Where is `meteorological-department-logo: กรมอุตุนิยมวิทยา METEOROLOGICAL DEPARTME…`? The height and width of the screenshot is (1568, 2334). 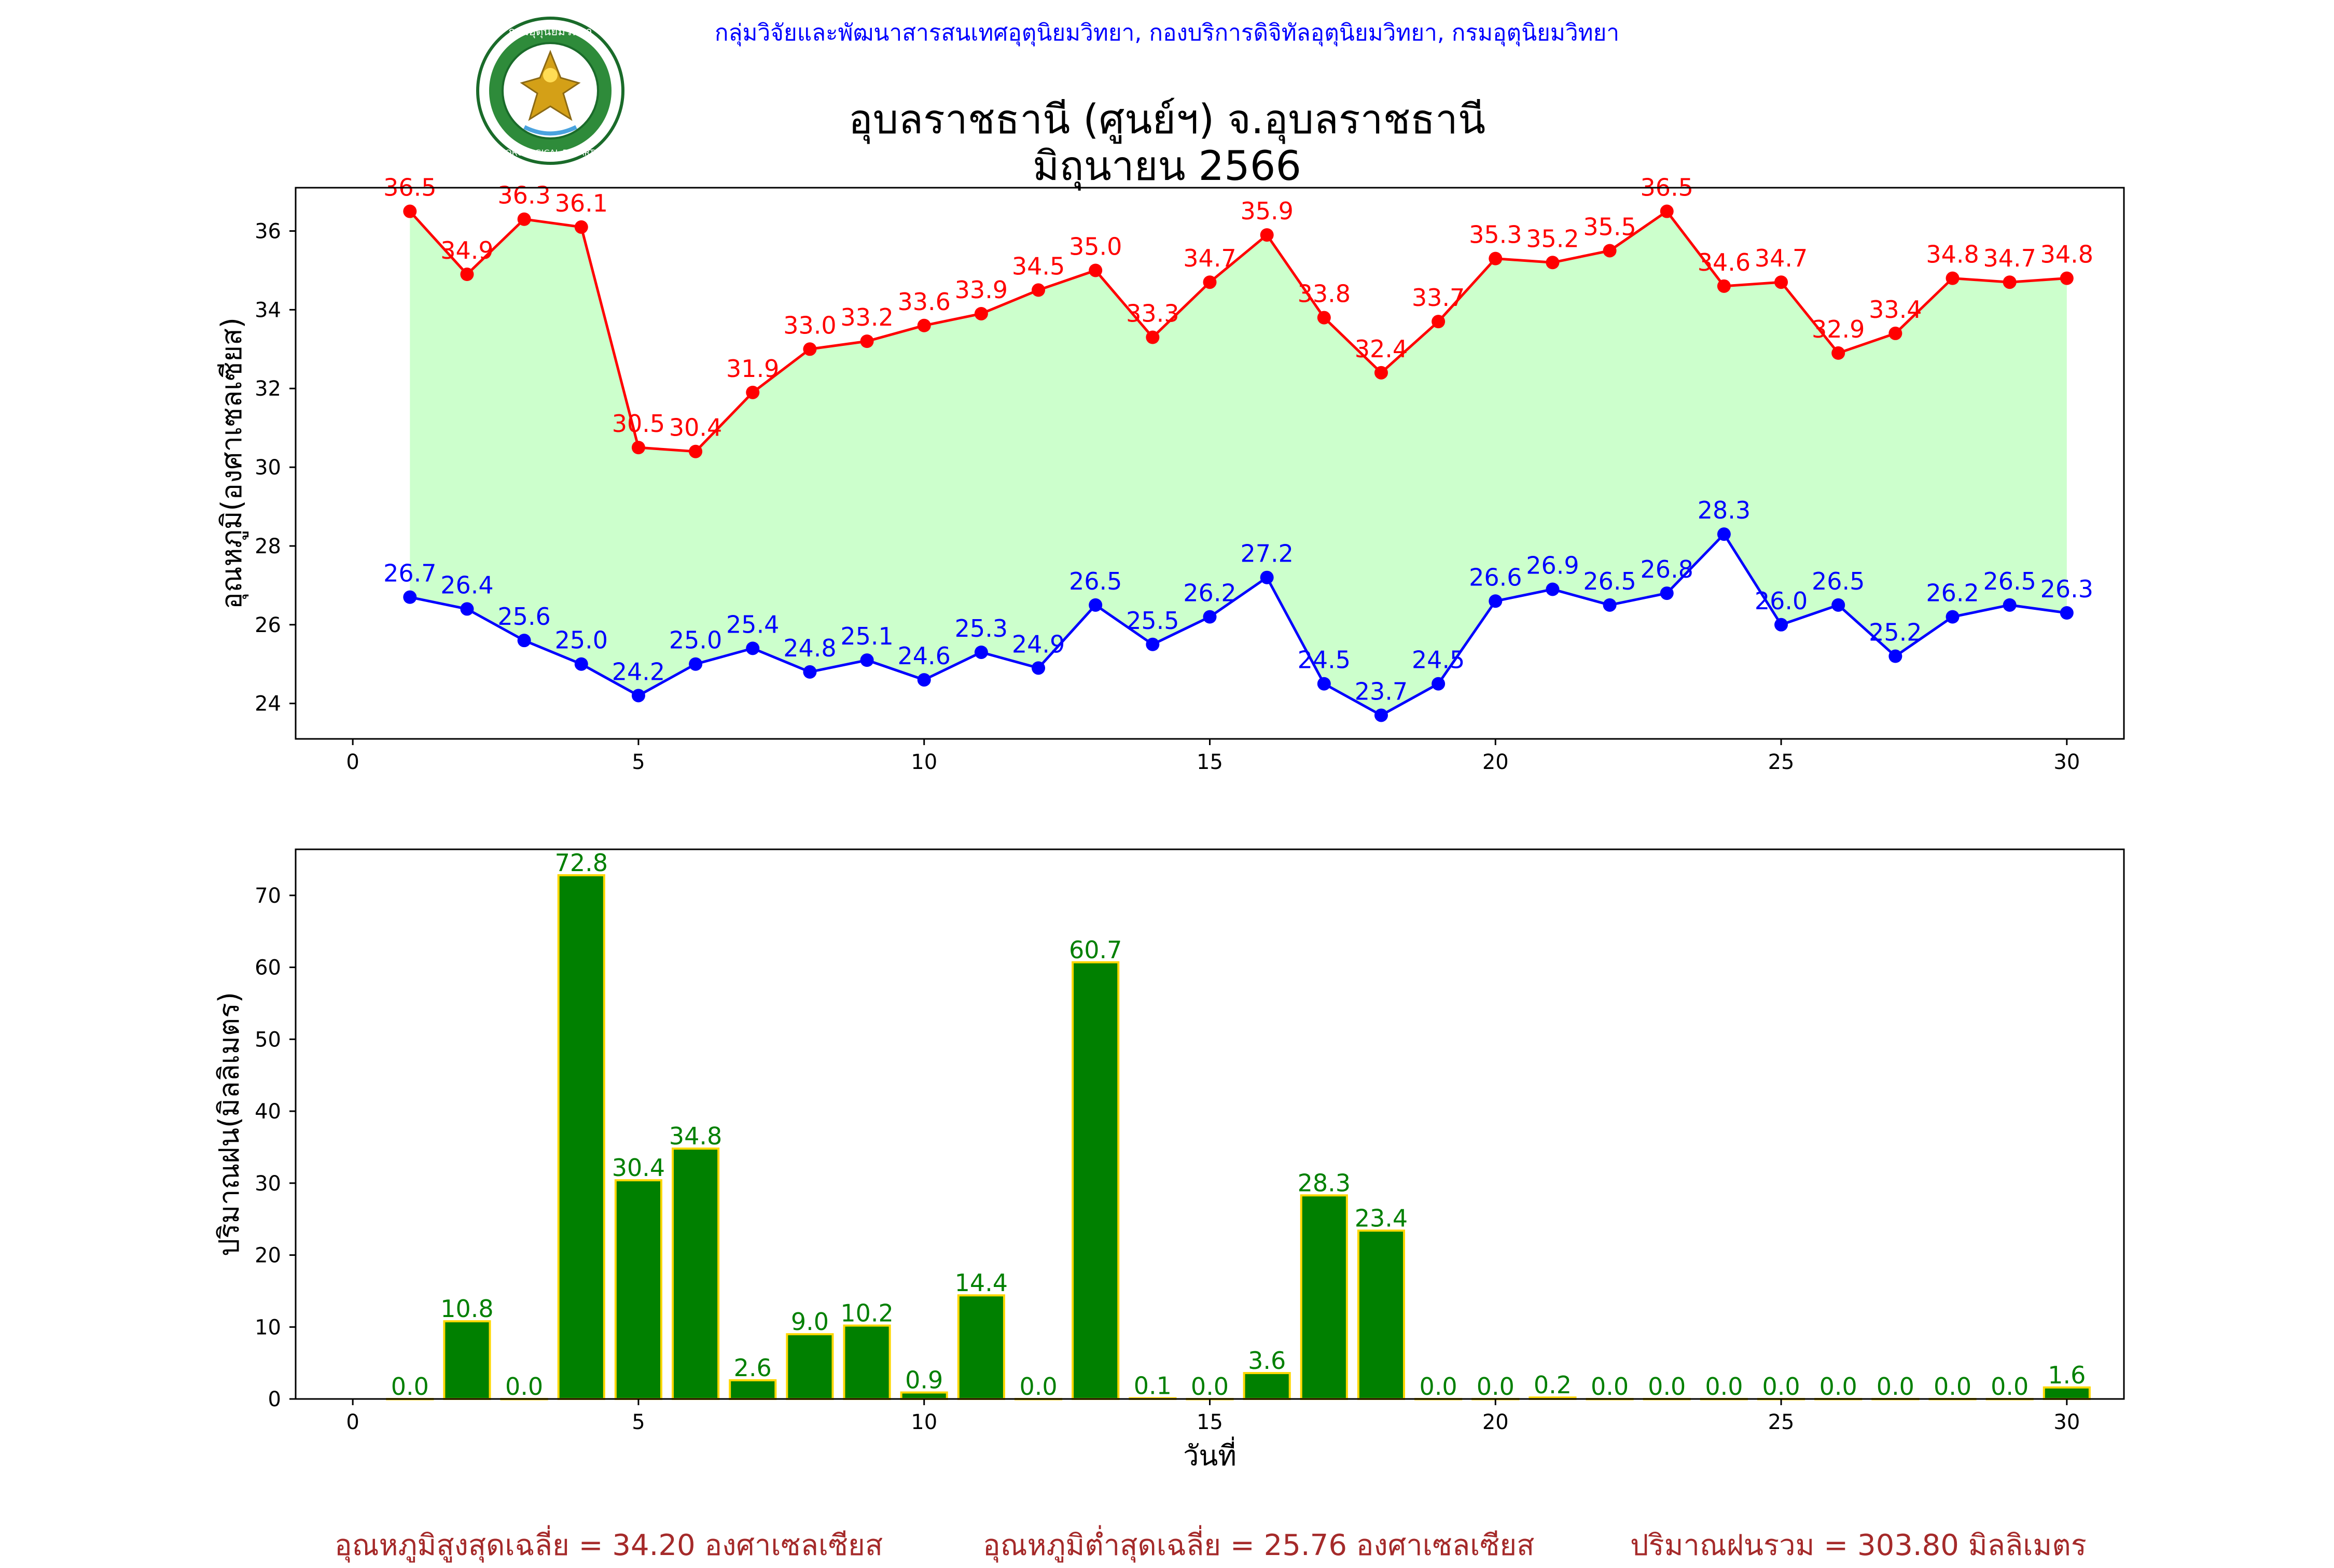 meteorological-department-logo: กรมอุตุนิยมวิทยา METEOROLOGICAL DEPARTME… is located at coordinates (550, 91).